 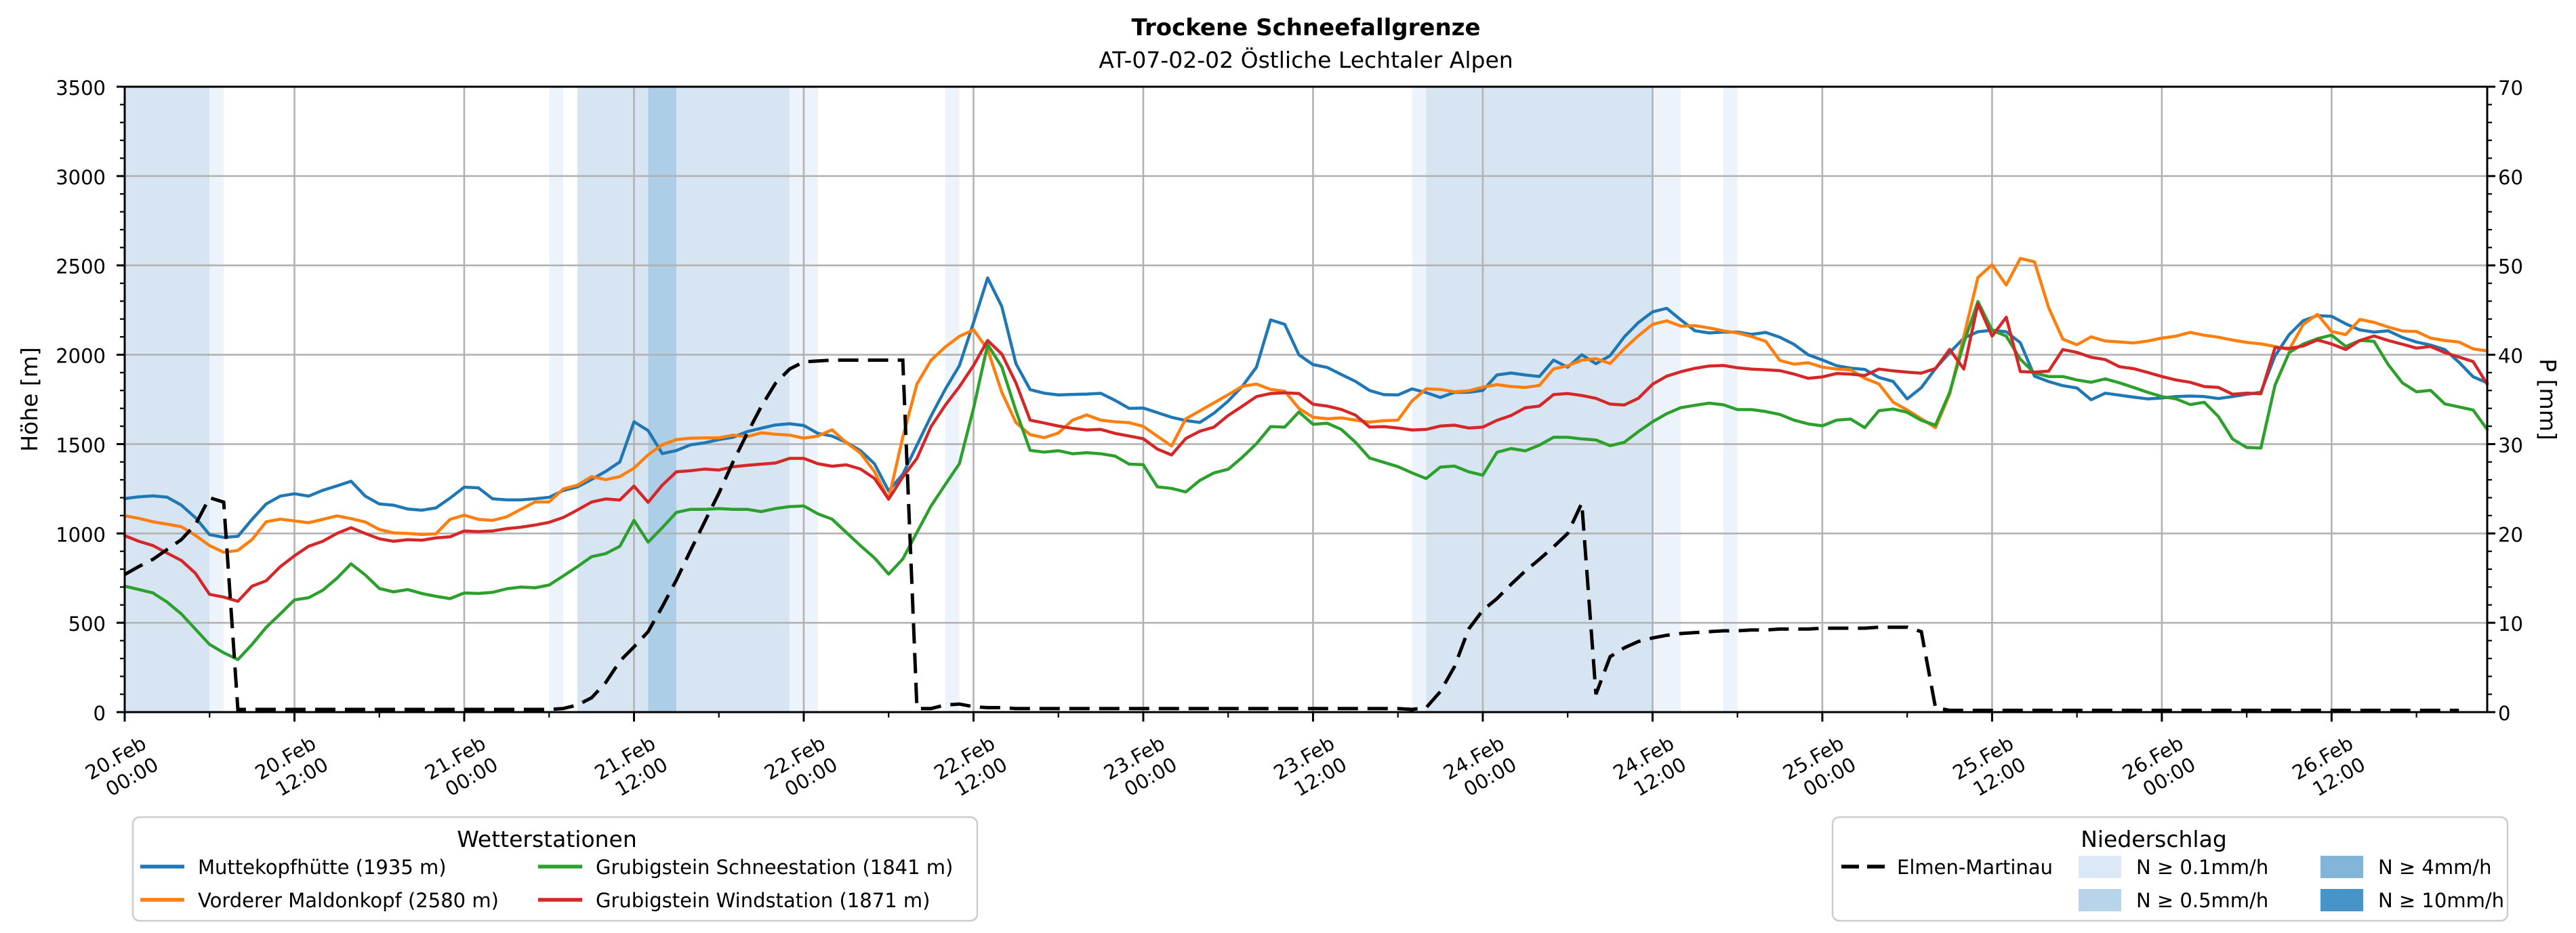 I want to click on legend-box, so click(x=555, y=869).